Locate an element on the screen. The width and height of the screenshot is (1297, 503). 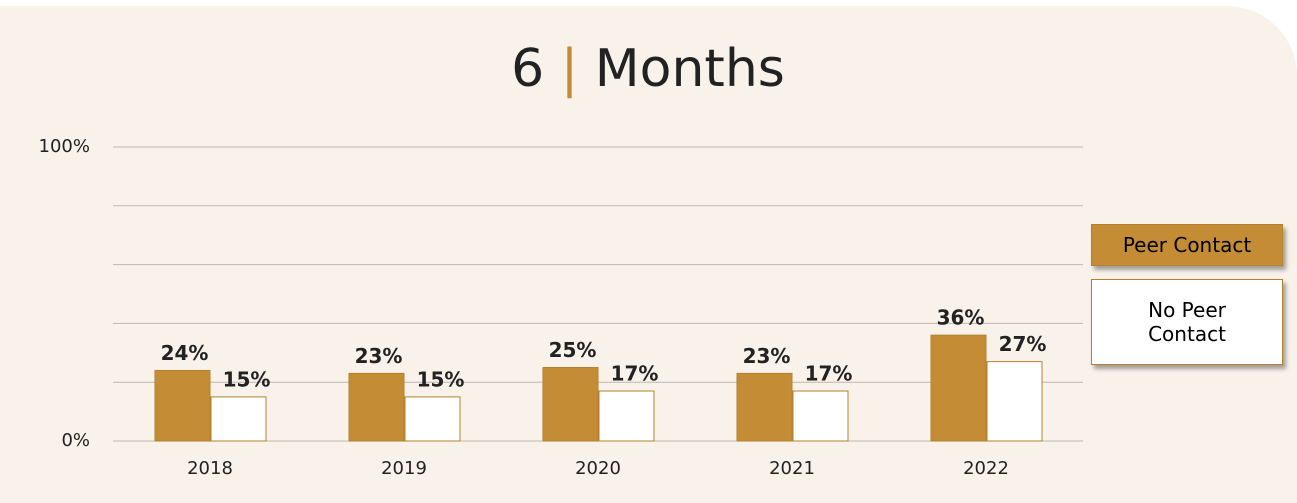
x-tick-label: 2018 is located at coordinates (210, 468).